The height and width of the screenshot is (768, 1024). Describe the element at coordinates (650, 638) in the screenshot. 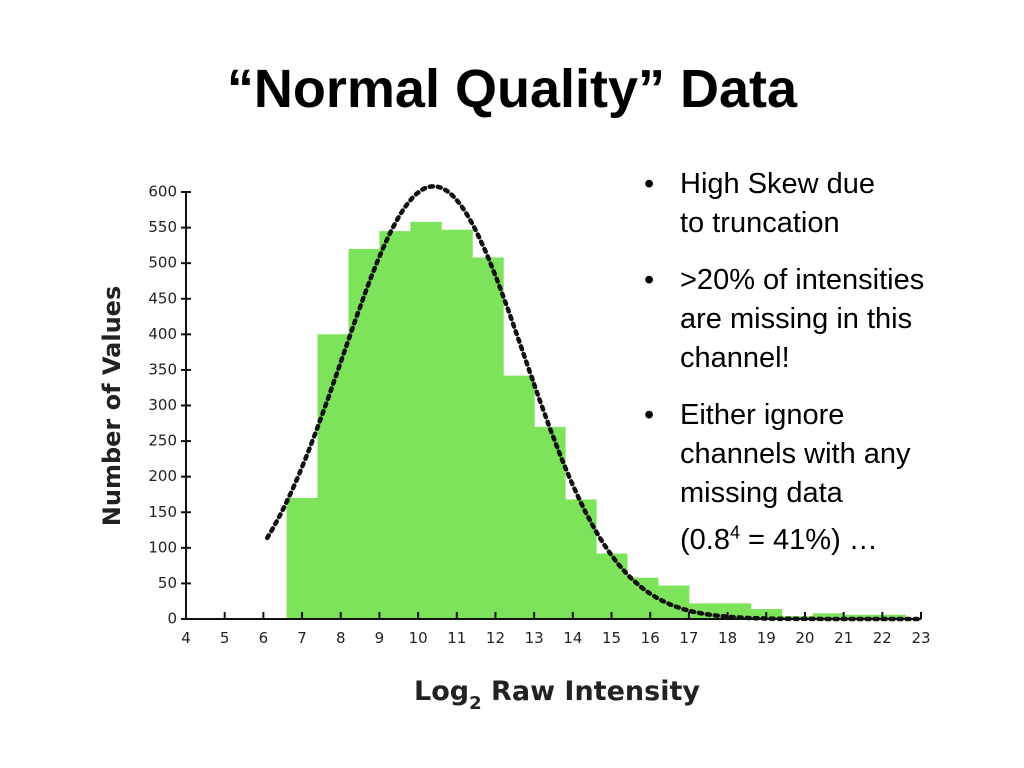

I see `x-tick-label: 16` at that location.